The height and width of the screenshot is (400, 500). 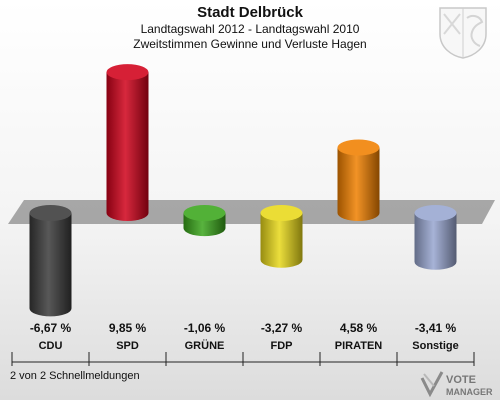 I want to click on logo-text-manager: MANAGER, so click(x=469, y=392).